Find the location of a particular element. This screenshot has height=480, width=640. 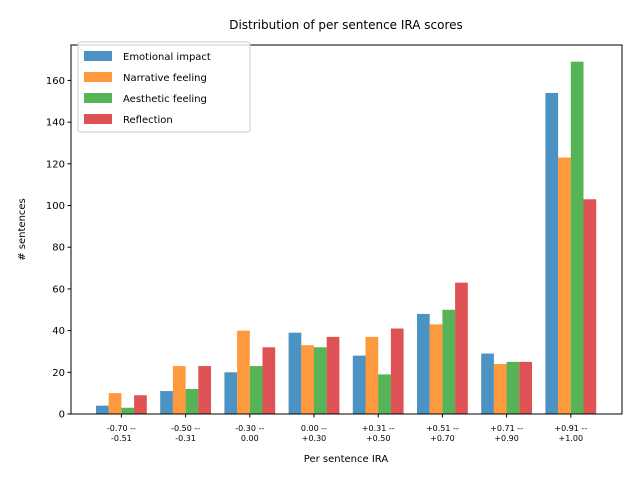

x-axis-label: Per sentence IRA is located at coordinates (346, 459).